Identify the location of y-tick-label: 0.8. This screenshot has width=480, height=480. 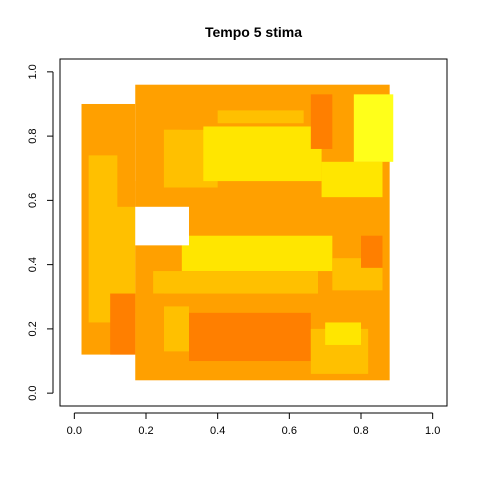
(33, 135).